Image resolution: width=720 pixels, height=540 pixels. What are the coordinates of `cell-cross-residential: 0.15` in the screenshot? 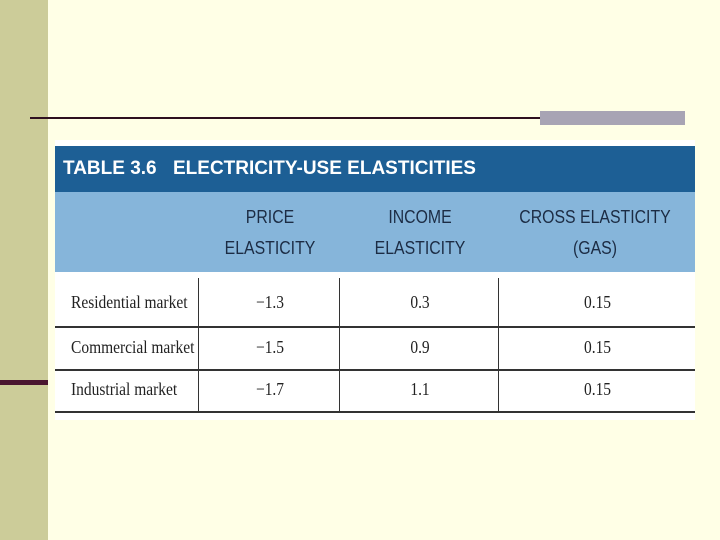 It's located at (597, 302).